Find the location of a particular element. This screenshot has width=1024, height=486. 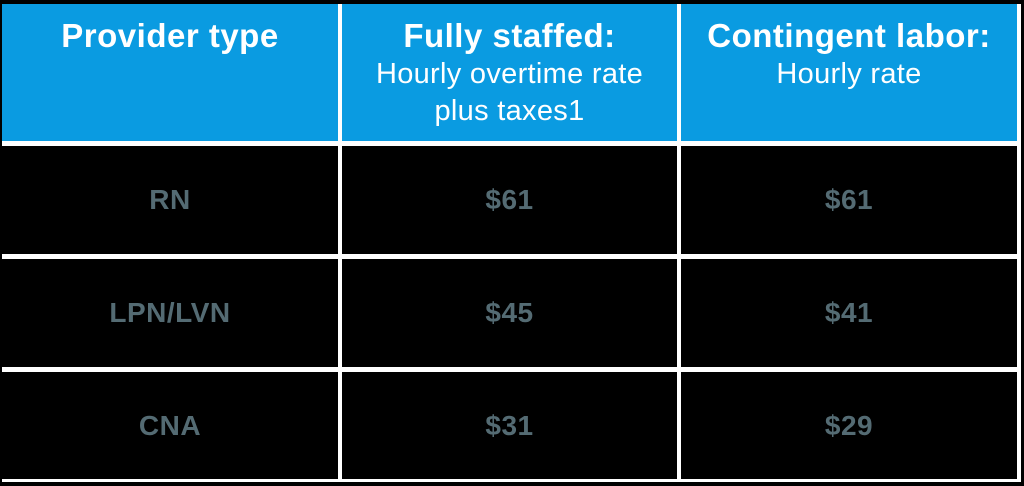

rate-value: $45 is located at coordinates (509, 312).